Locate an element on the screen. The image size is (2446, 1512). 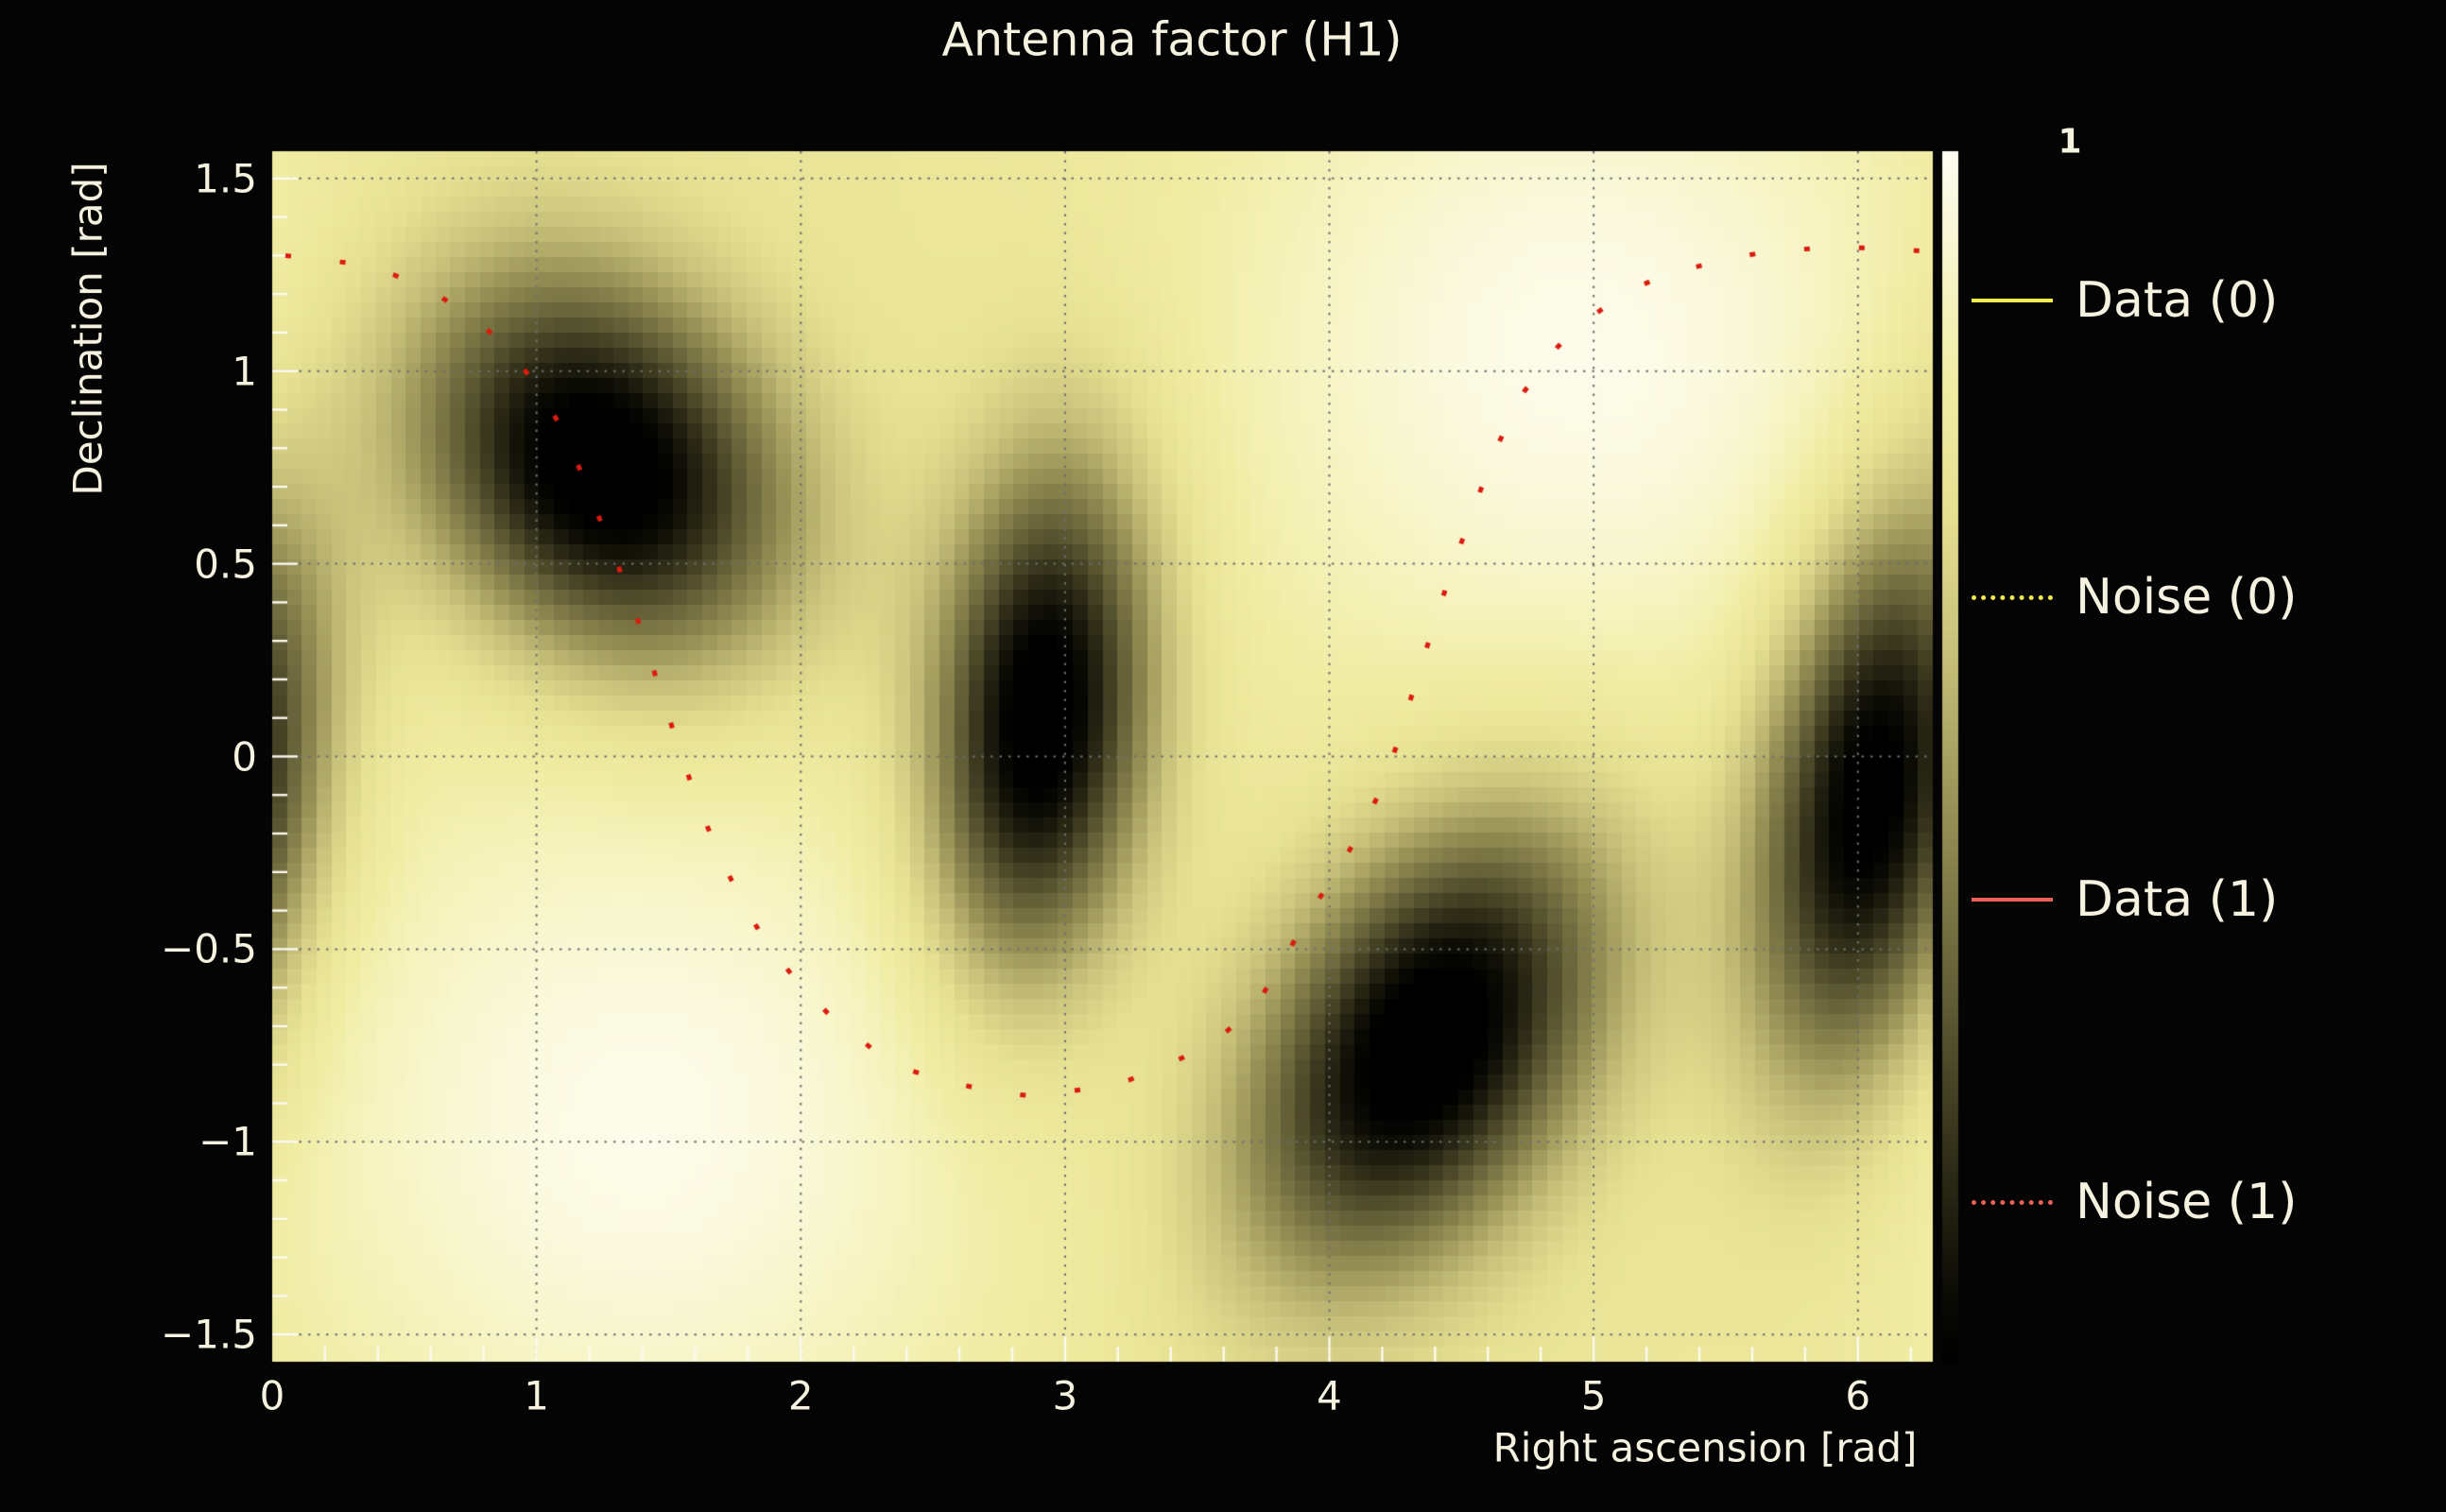
x-tick-label: 2 is located at coordinates (800, 1395).